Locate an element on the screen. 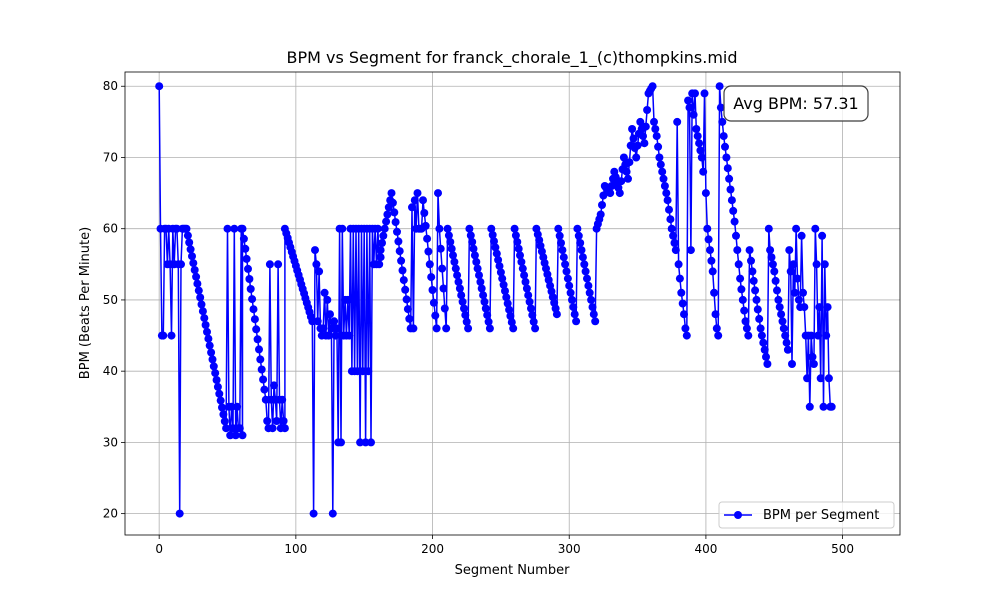 The width and height of the screenshot is (1000, 600). annotation-box is located at coordinates (796, 103).